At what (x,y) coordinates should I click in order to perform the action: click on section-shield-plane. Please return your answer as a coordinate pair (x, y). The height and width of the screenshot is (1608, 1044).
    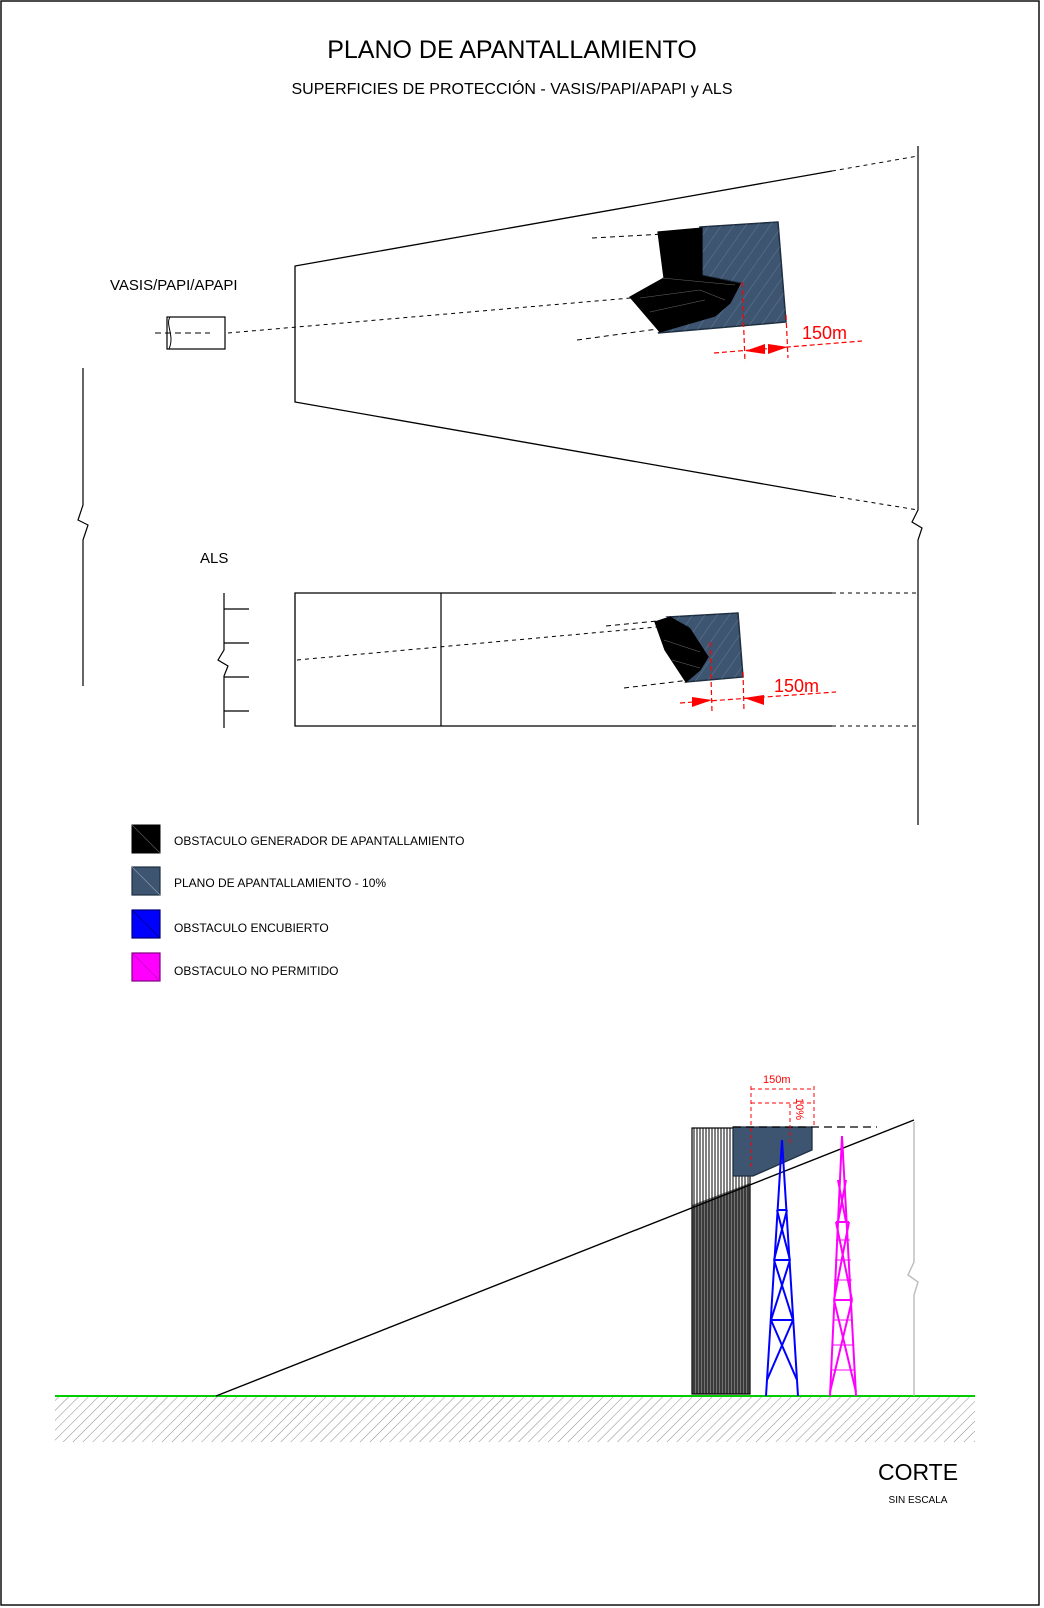
    Looking at the image, I should click on (772, 1151).